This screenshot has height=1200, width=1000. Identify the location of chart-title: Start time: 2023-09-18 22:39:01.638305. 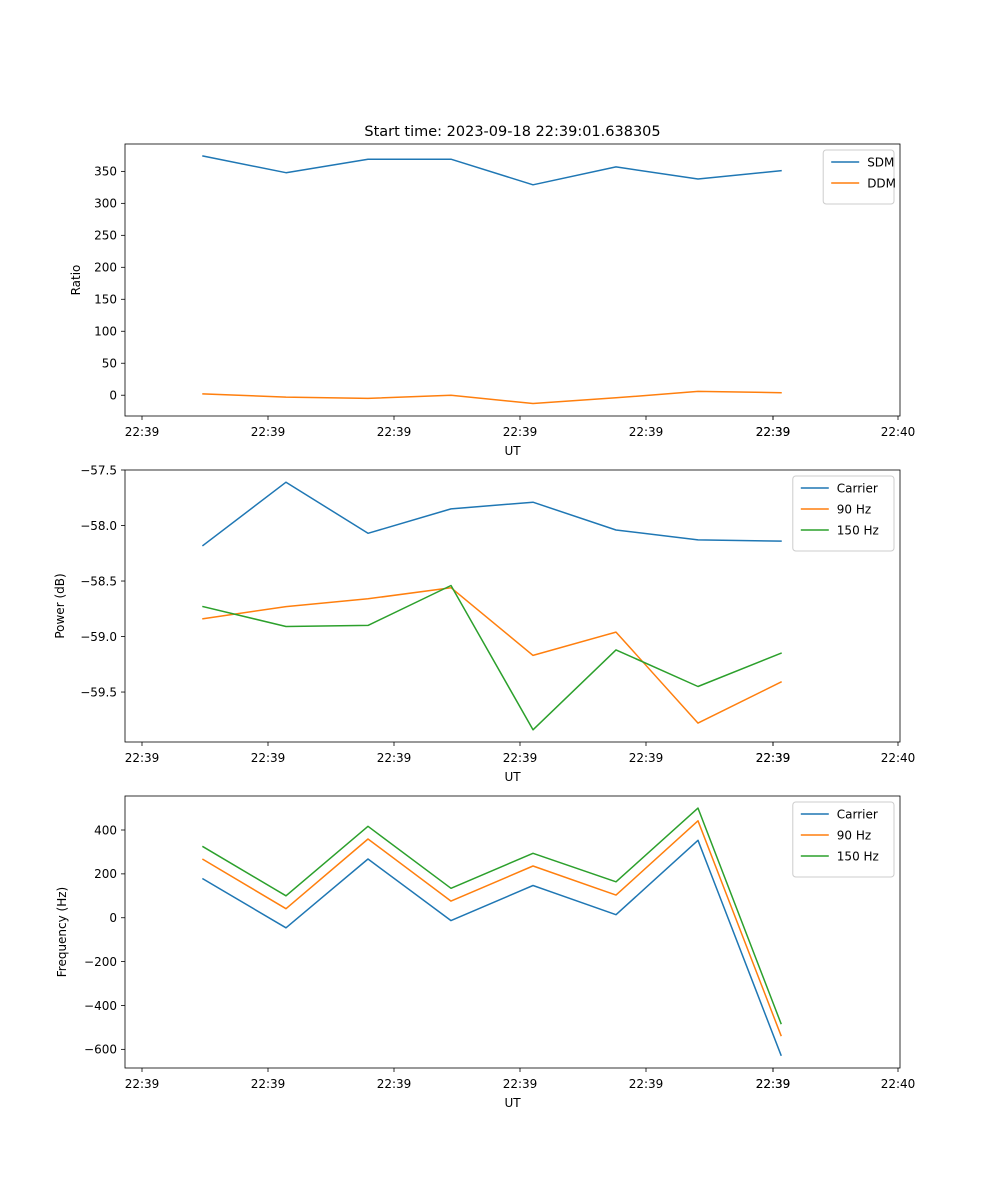
(512, 132).